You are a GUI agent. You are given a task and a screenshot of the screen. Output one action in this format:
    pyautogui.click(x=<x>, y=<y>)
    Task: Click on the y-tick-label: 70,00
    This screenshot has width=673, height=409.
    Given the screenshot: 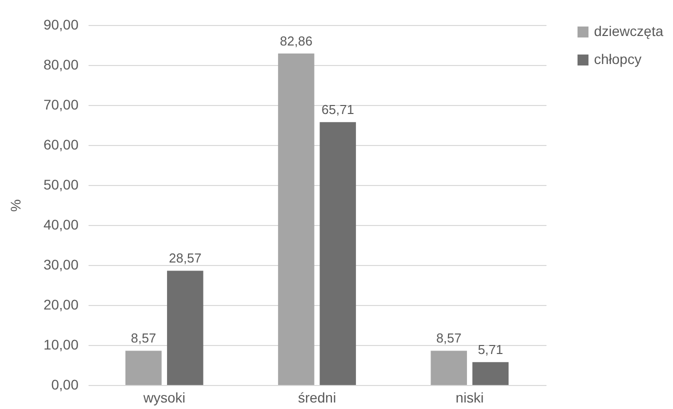 What is the action you would take?
    pyautogui.click(x=61, y=104)
    